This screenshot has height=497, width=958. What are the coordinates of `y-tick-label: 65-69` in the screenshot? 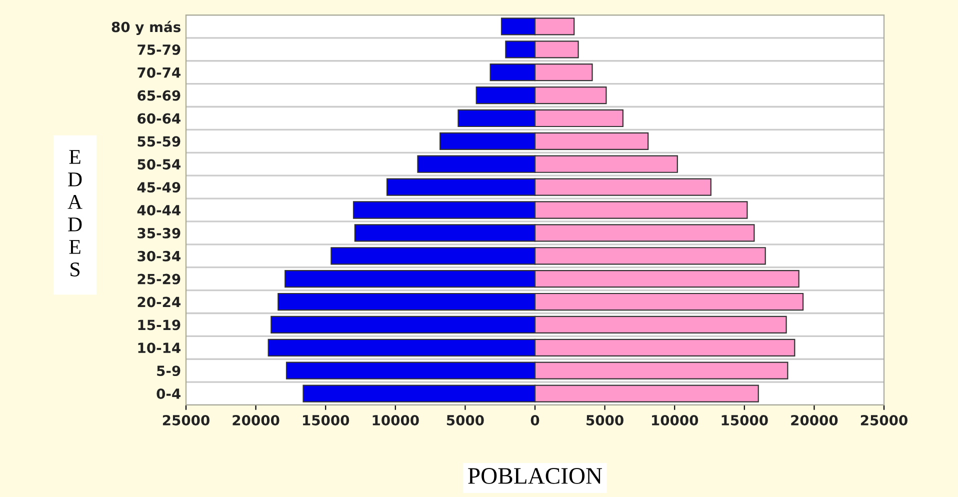 It's located at (159, 95).